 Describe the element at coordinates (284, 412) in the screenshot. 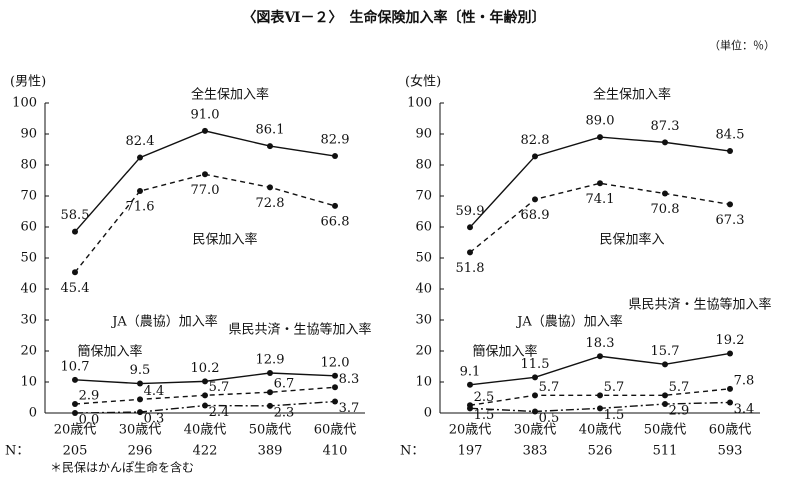

I see `data-label: 2.3` at that location.